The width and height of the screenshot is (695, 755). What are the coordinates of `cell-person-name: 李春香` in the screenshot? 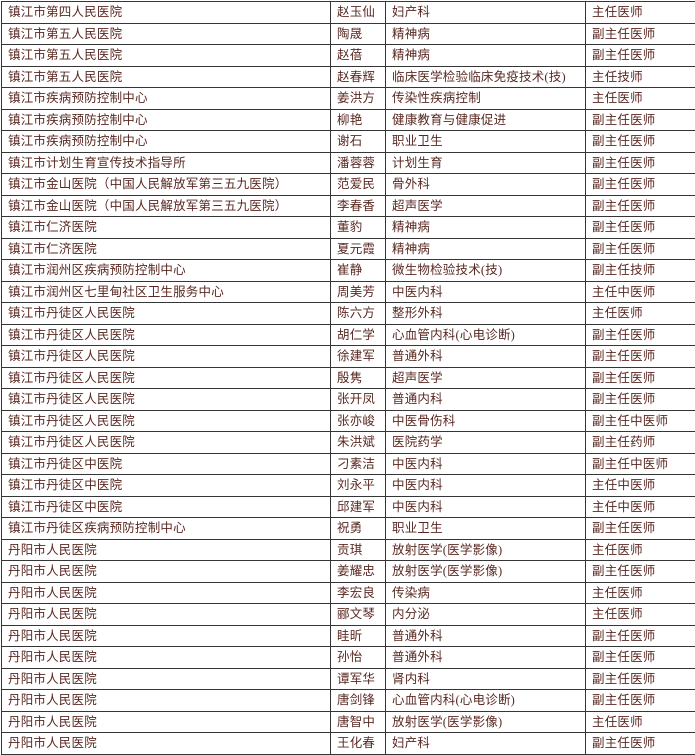 It's located at (358, 206).